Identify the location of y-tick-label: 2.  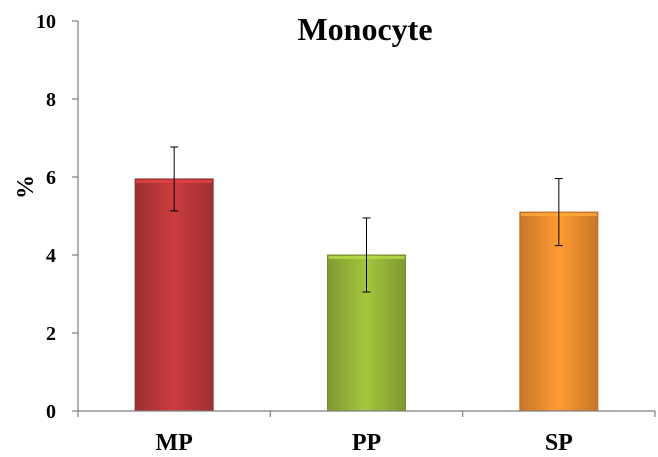
(51, 334).